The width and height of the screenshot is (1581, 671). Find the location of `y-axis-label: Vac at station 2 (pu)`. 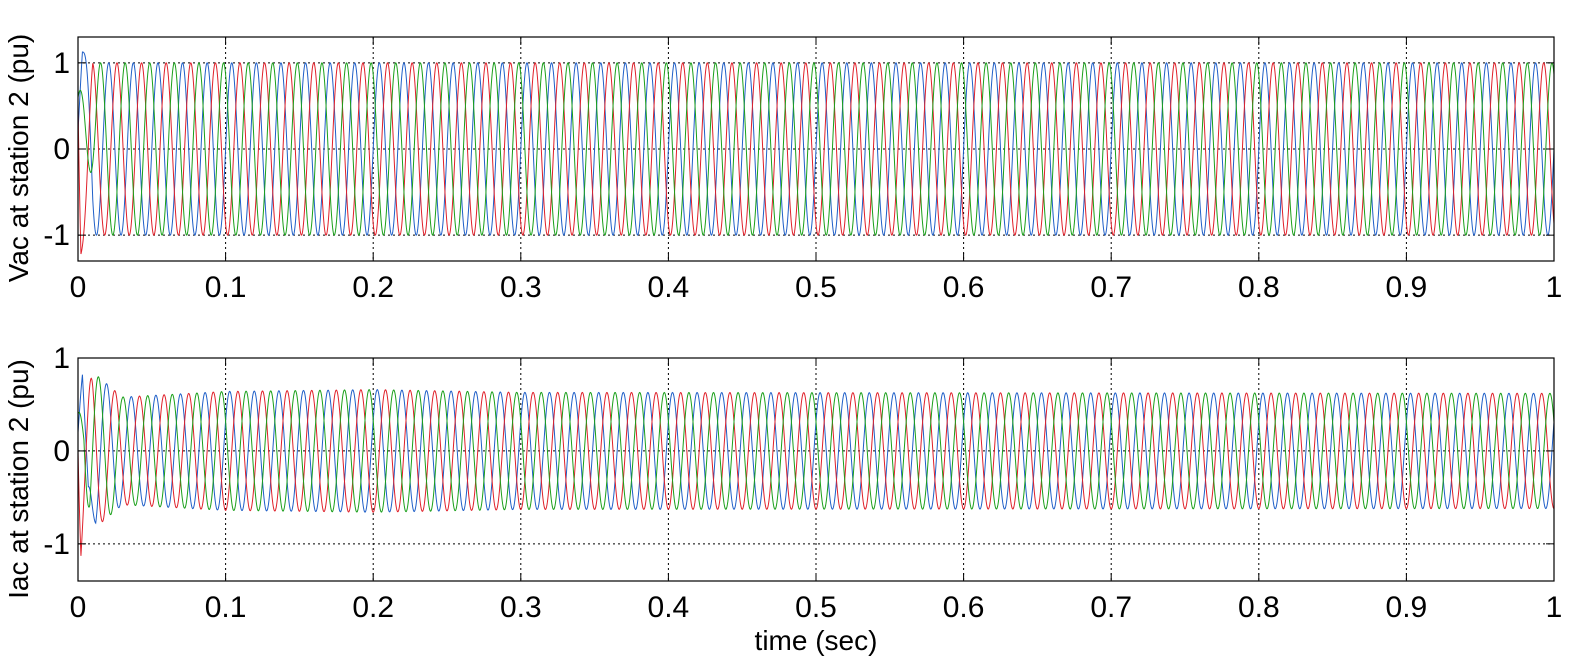

y-axis-label: Vac at station 2 (pu) is located at coordinates (18, 158).